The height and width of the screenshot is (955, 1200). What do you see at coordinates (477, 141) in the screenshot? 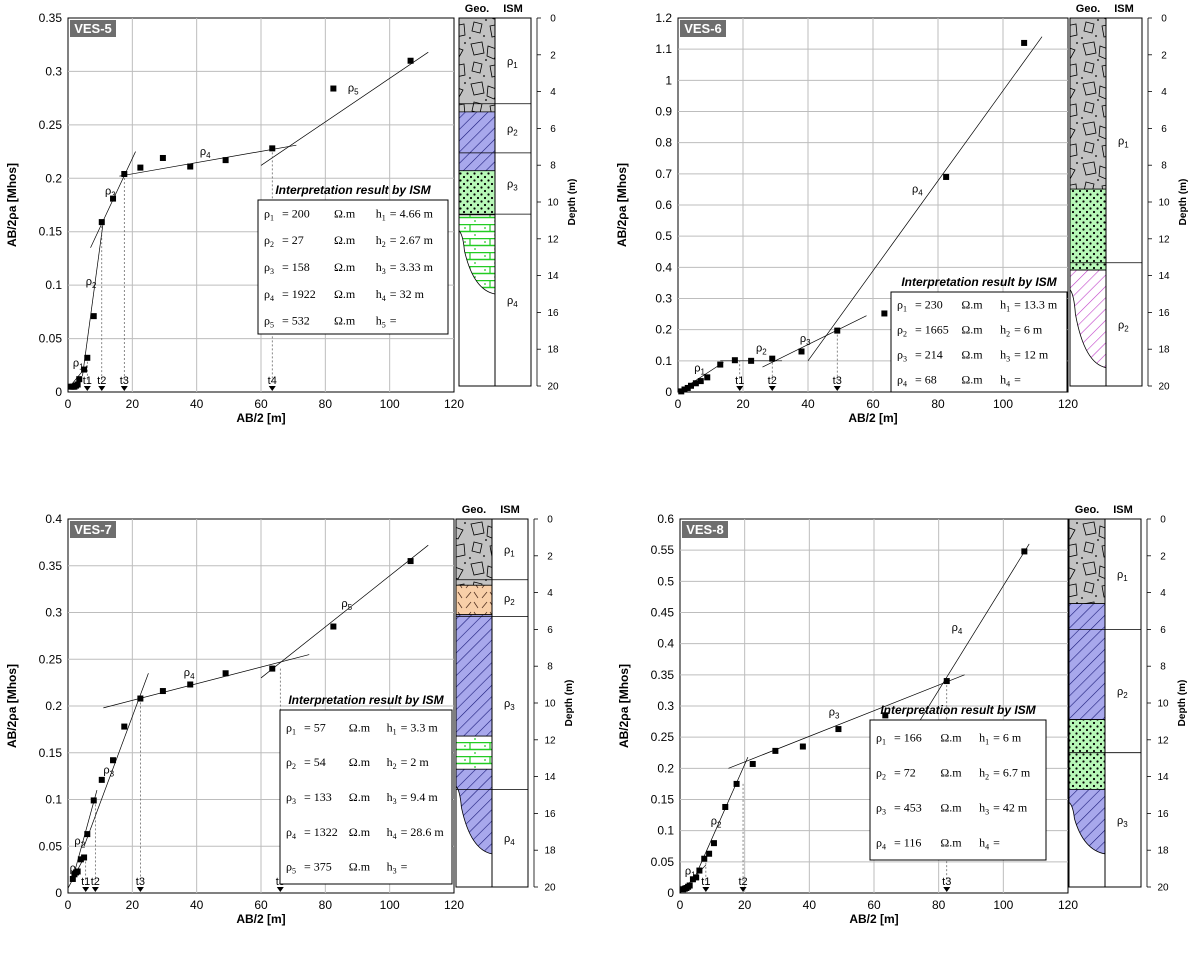
I see `geo-layer-hatch-blue` at bounding box center [477, 141].